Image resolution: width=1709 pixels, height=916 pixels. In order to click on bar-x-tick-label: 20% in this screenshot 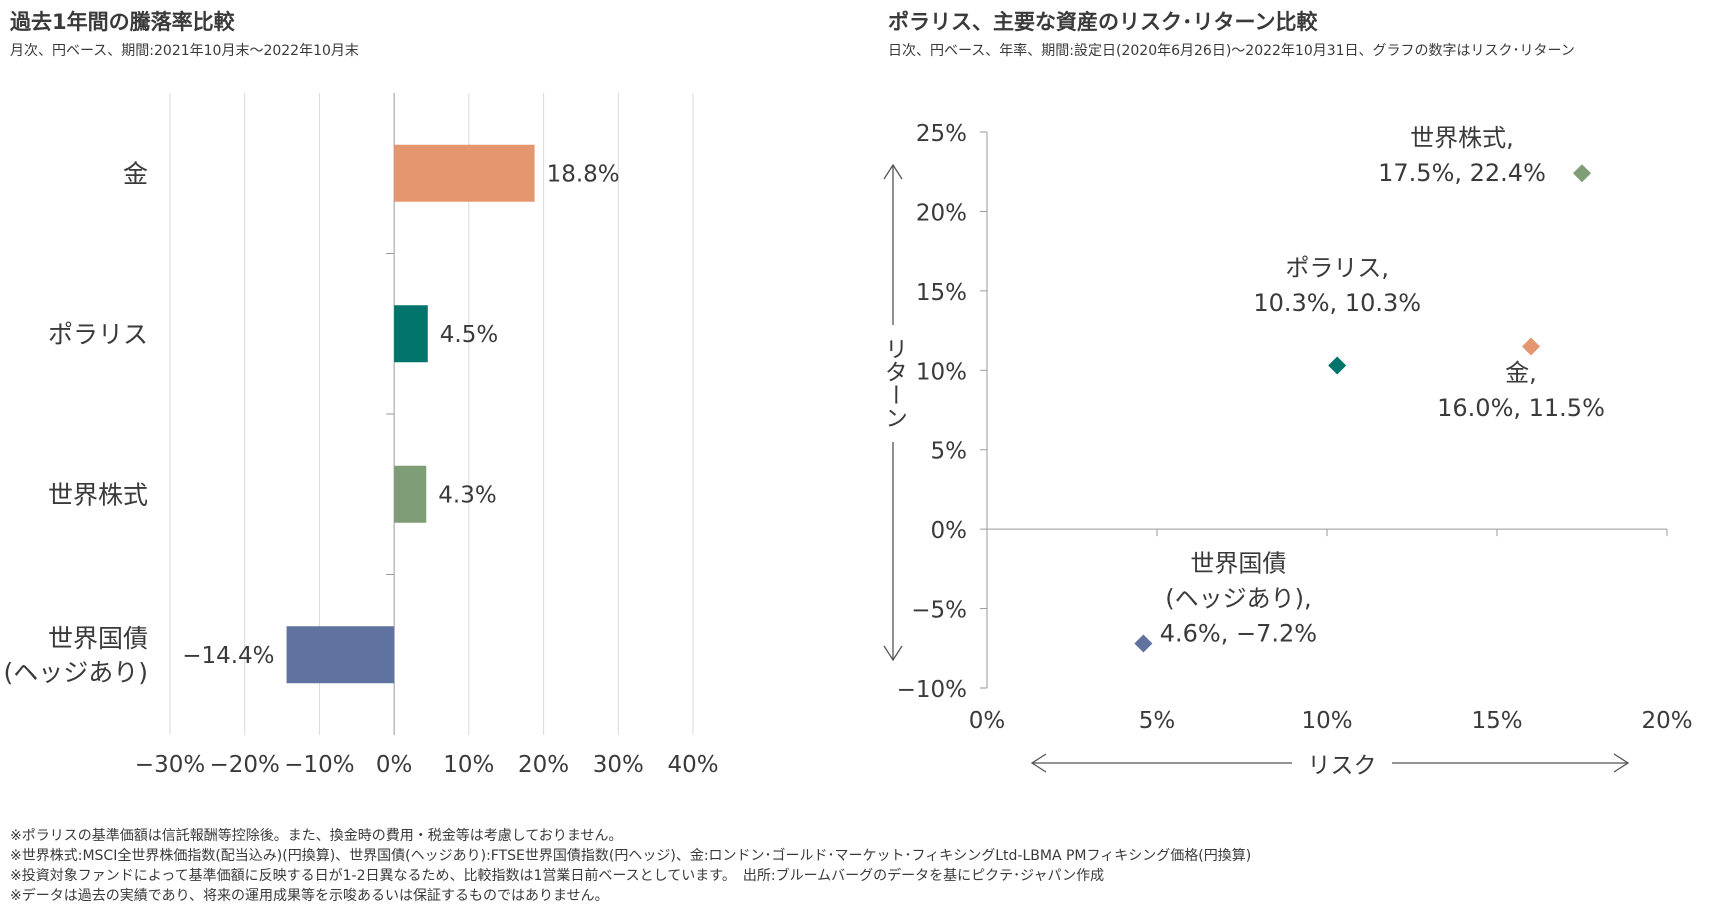, I will do `click(543, 765)`.